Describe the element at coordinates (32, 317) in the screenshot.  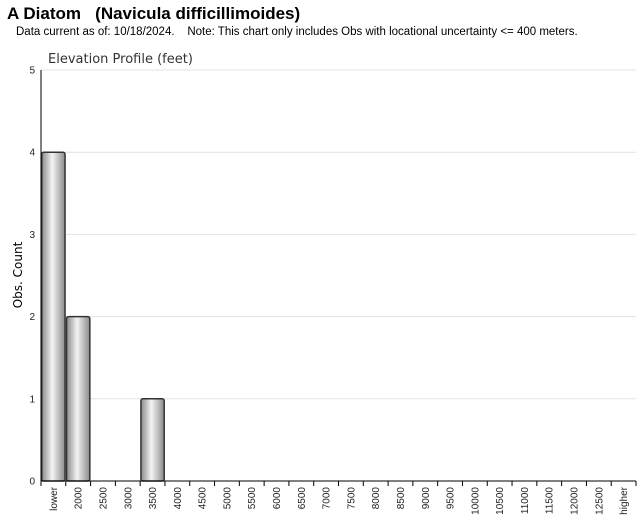
I see `y-tick-label: 2` at that location.